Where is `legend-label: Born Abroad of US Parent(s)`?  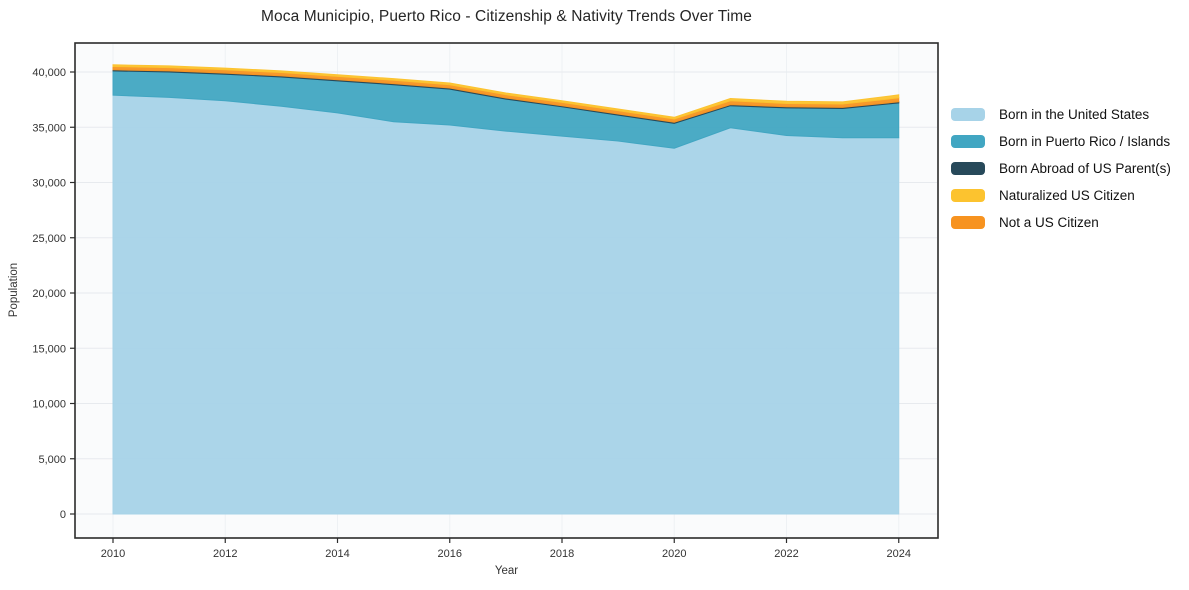
legend-label: Born Abroad of US Parent(s) is located at coordinates (1085, 168).